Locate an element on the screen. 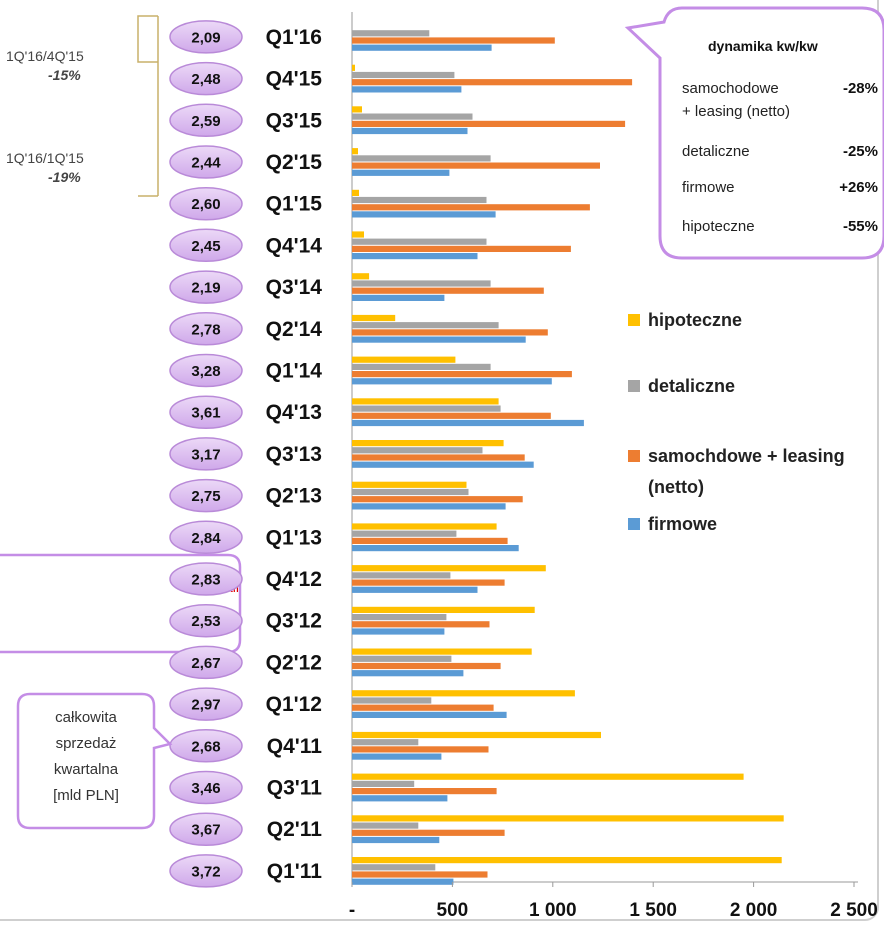  legend-swatch-firmowe is located at coordinates (634, 524).